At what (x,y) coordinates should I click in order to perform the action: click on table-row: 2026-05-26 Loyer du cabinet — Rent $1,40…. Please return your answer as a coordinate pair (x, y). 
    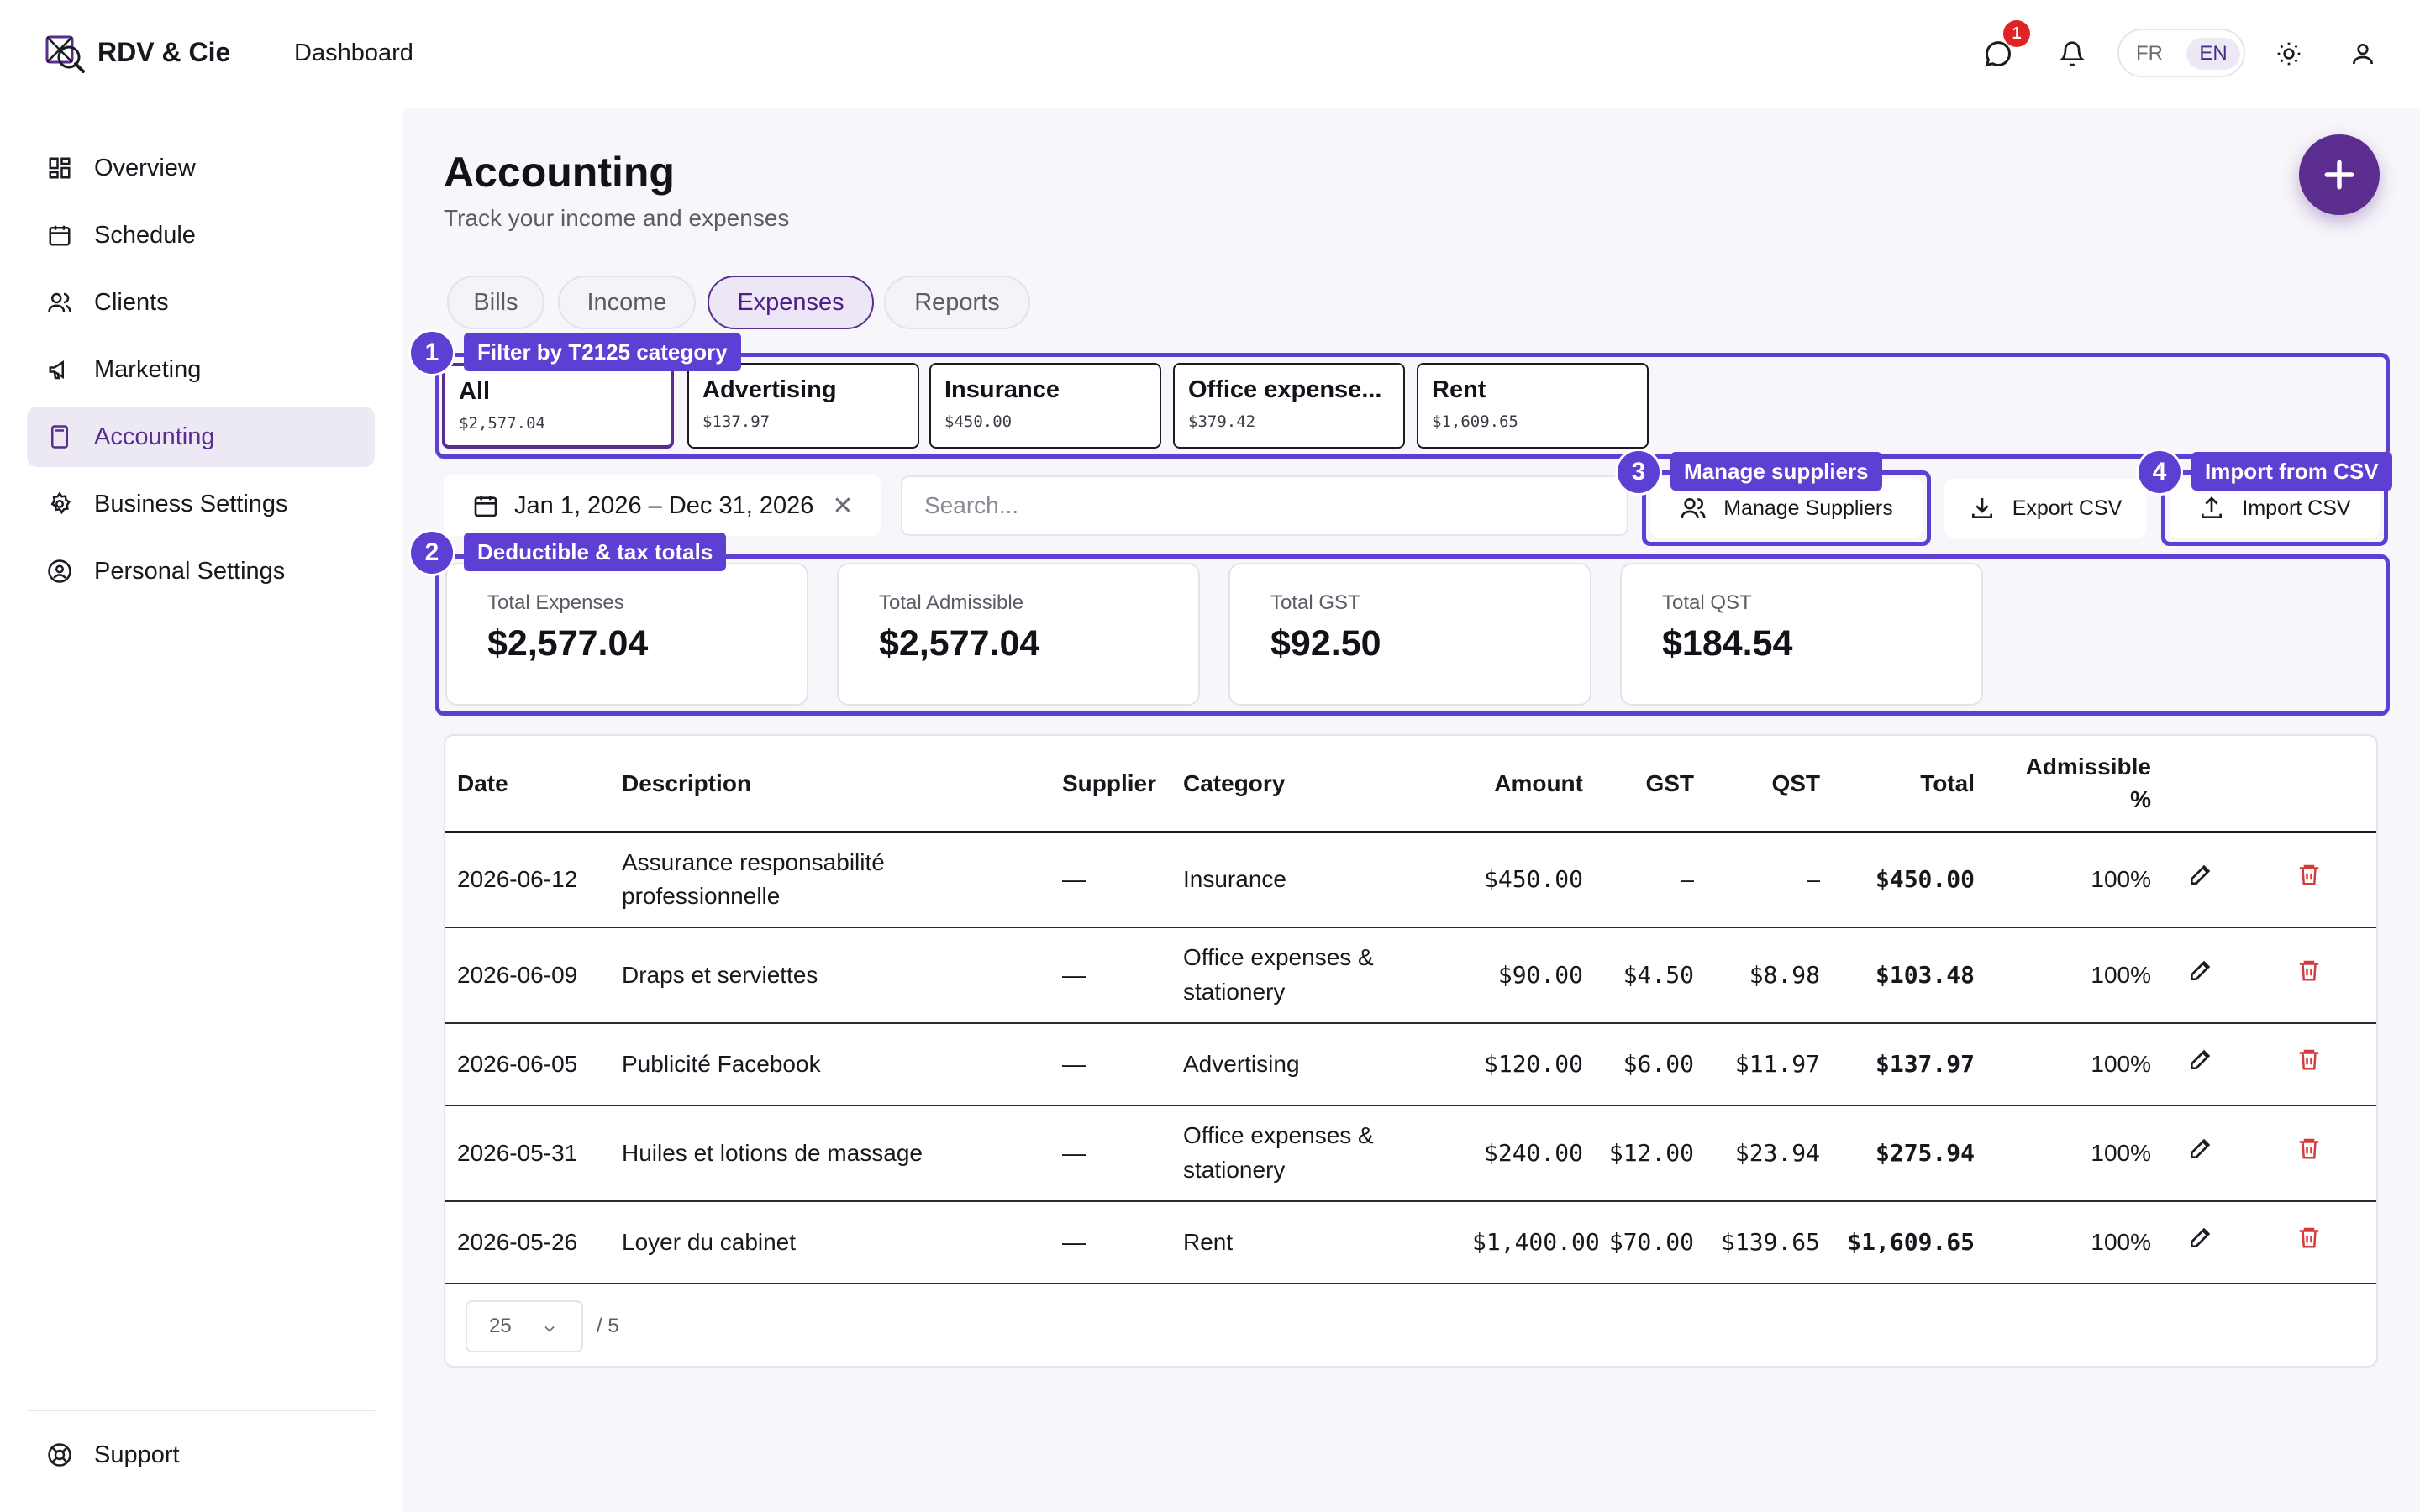
    Looking at the image, I should click on (1410, 1242).